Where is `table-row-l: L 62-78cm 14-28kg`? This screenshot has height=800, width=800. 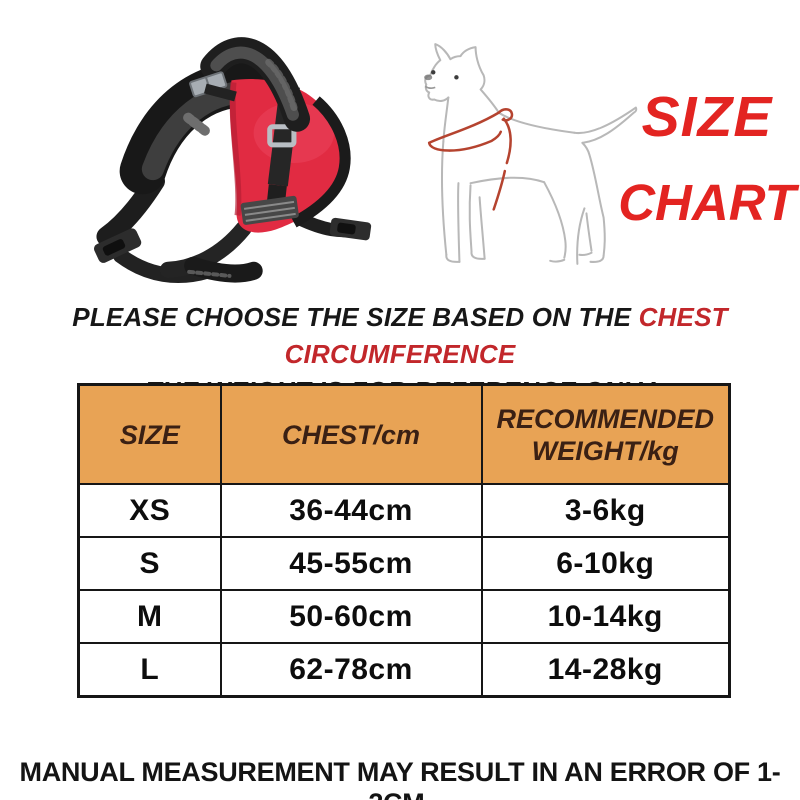
table-row-l: L 62-78cm 14-28kg is located at coordinates (404, 670).